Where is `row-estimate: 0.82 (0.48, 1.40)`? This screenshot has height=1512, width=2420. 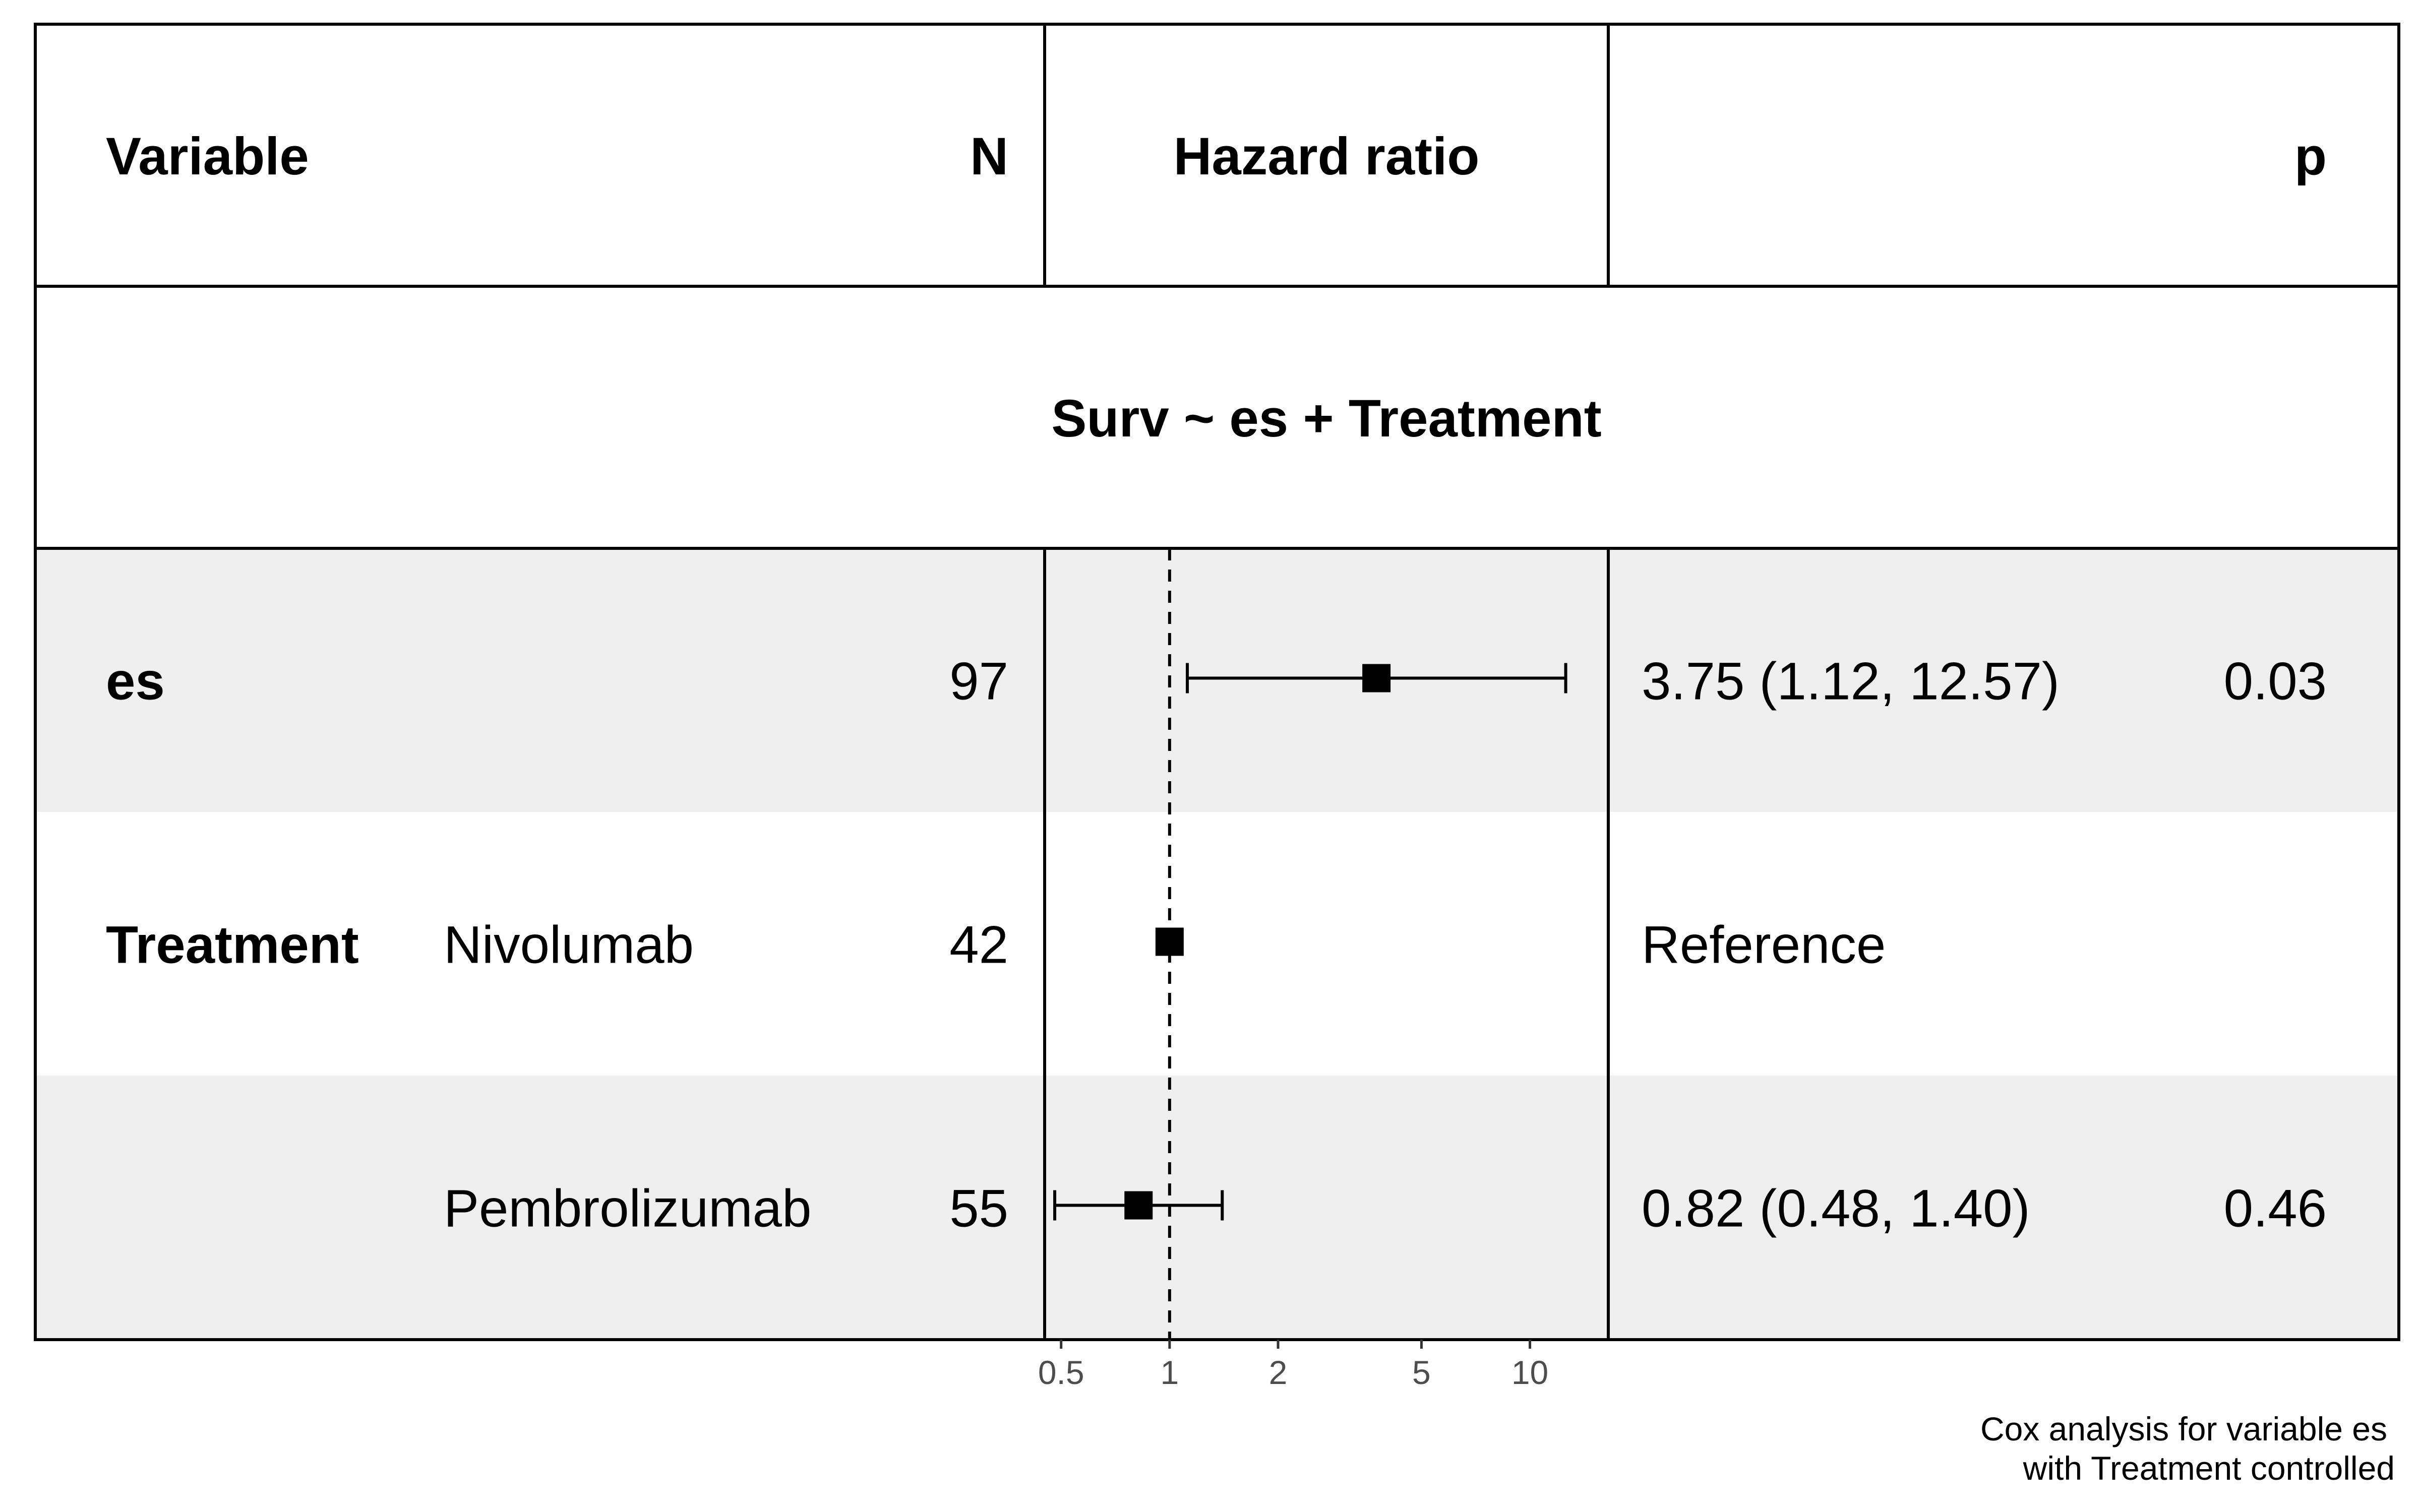
row-estimate: 0.82 (0.48, 1.40) is located at coordinates (1836, 1208).